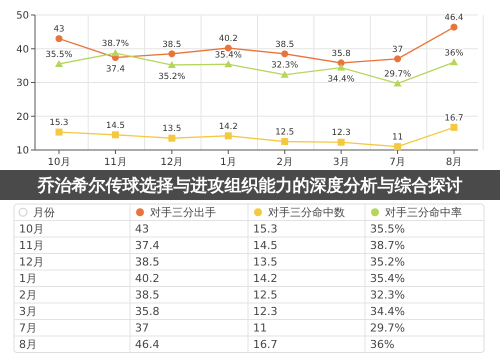 This screenshot has width=500, height=362. What do you see at coordinates (284, 133) in the screenshot?
I see `data-label: 12.5` at bounding box center [284, 133].